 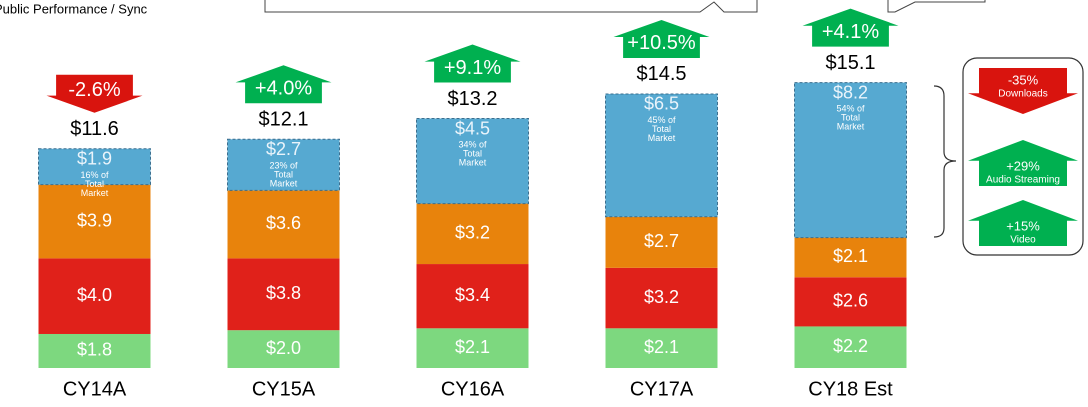 What do you see at coordinates (661, 104) in the screenshot?
I see `value-label: $6.5` at bounding box center [661, 104].